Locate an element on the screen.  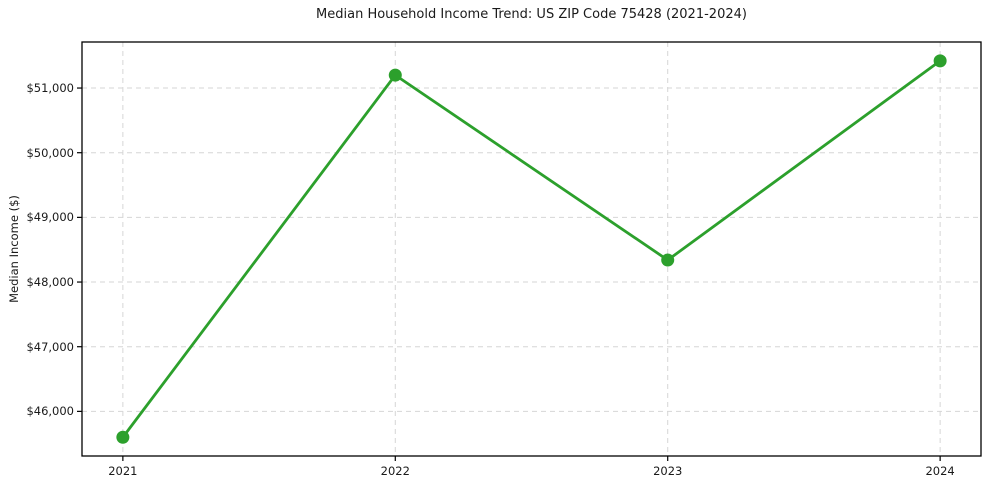
x-tick-label: 2021 is located at coordinates (123, 471).